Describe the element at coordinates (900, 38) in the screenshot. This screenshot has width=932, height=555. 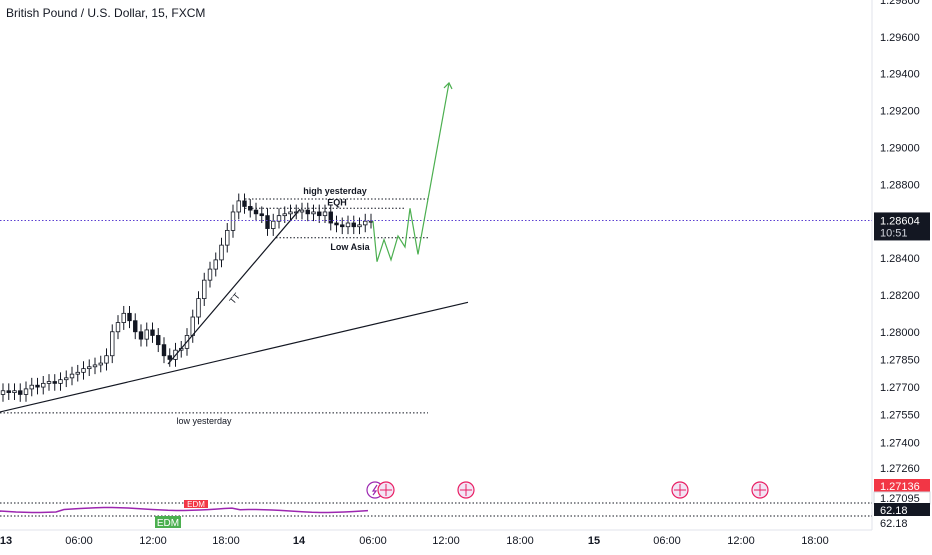
I see `y-tick-label: 1.29600` at that location.